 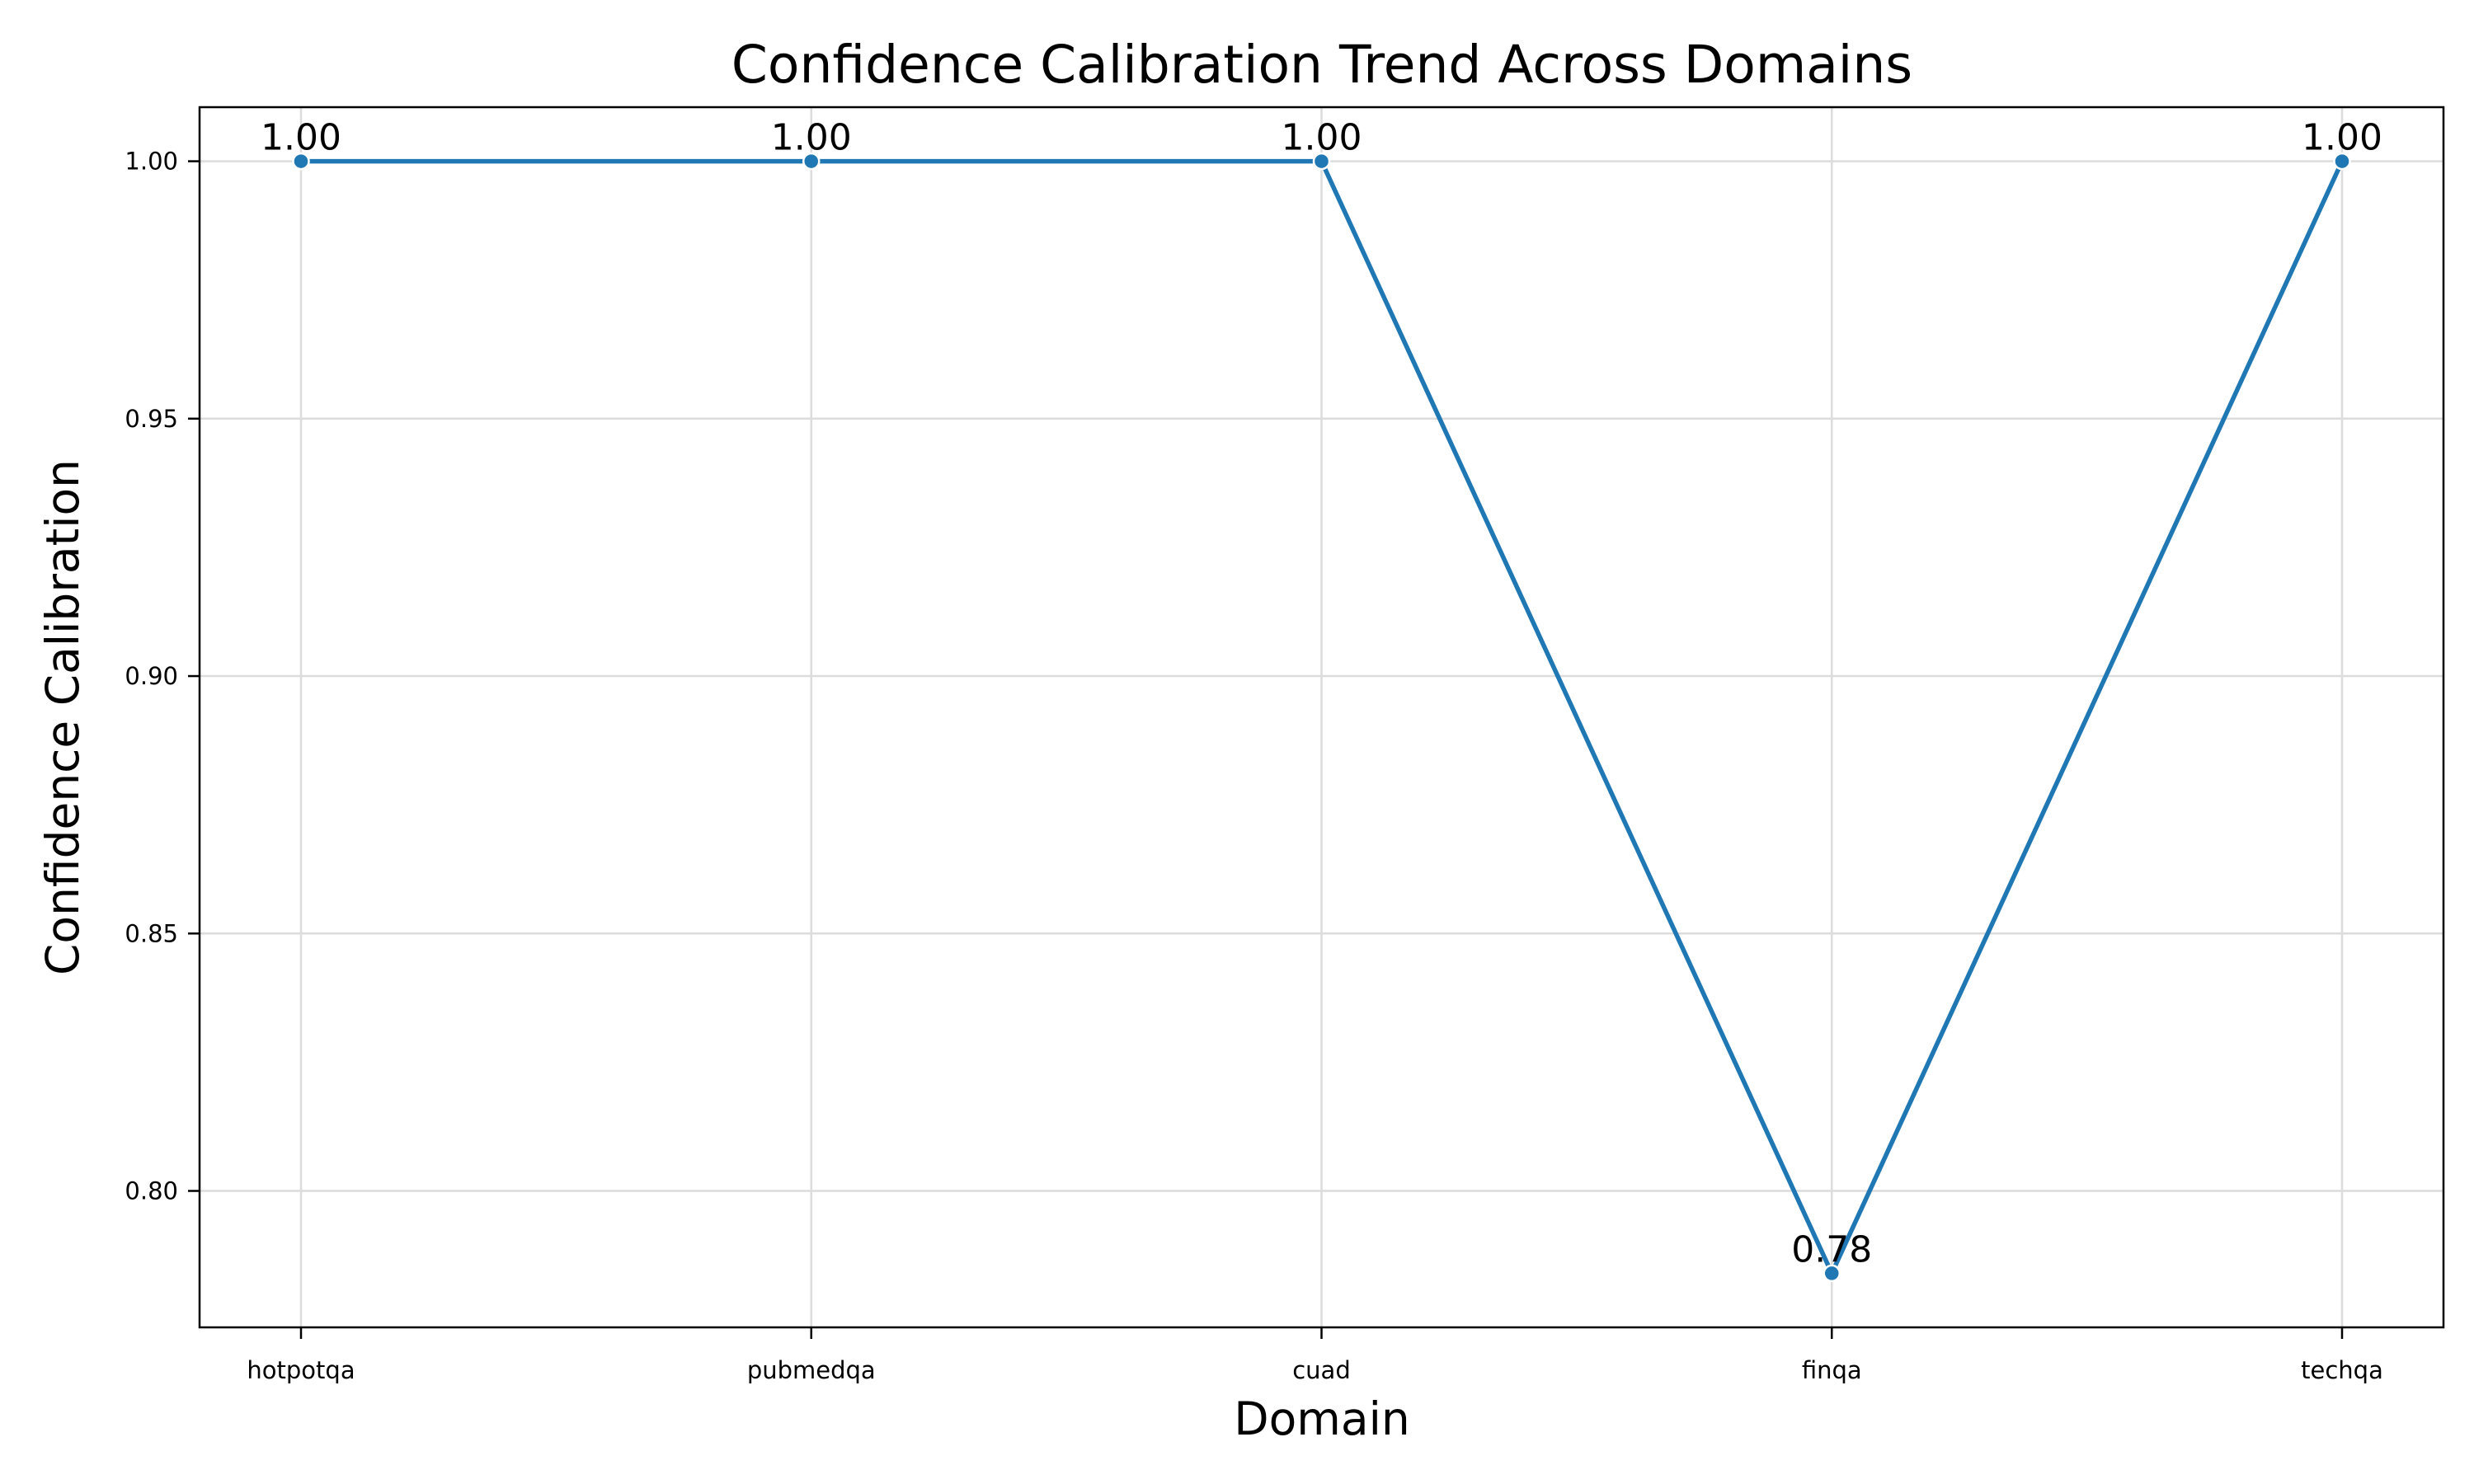 I want to click on x-tick-label: hotpotqa, so click(x=301, y=1370).